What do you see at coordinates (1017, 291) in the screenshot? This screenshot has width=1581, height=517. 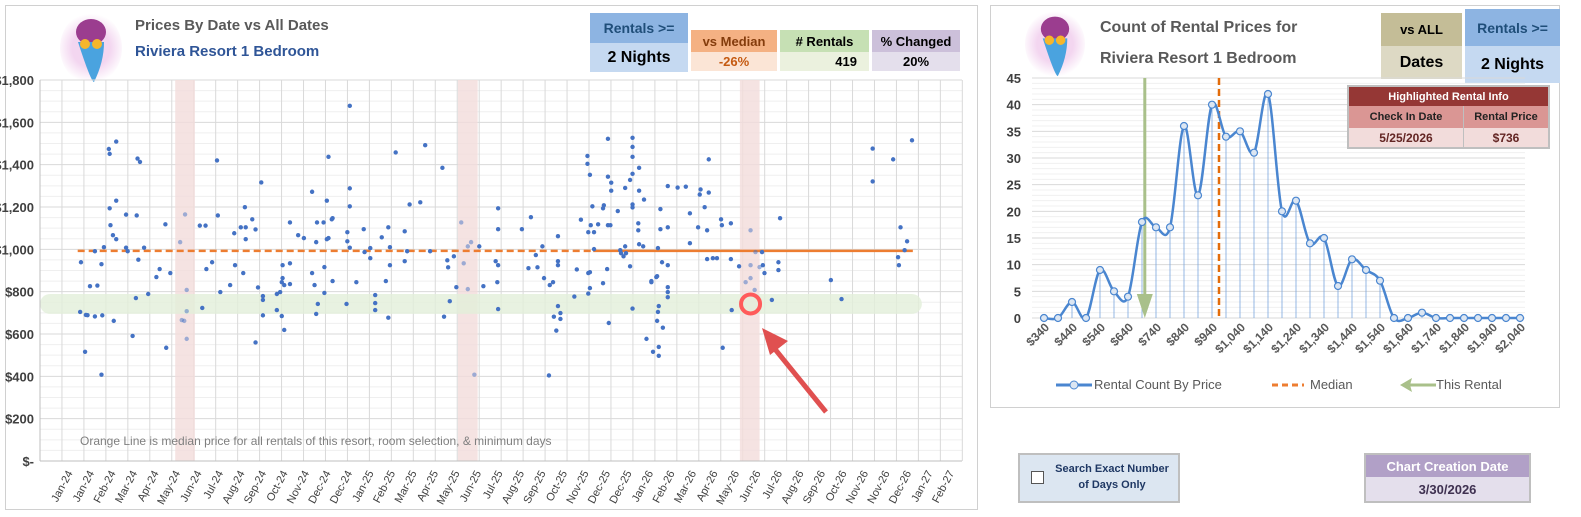 I see `y-tick-label: 5` at bounding box center [1017, 291].